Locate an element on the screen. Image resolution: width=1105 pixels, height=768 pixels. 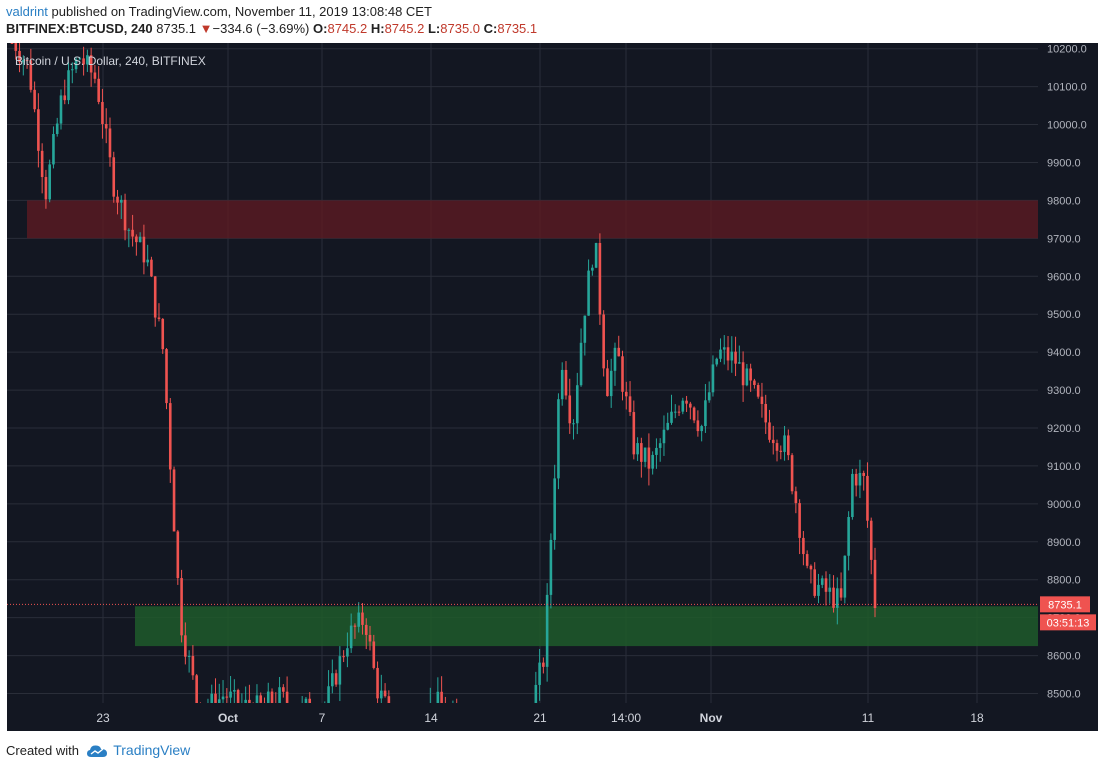
created-with-text: Created with is located at coordinates (42, 750).